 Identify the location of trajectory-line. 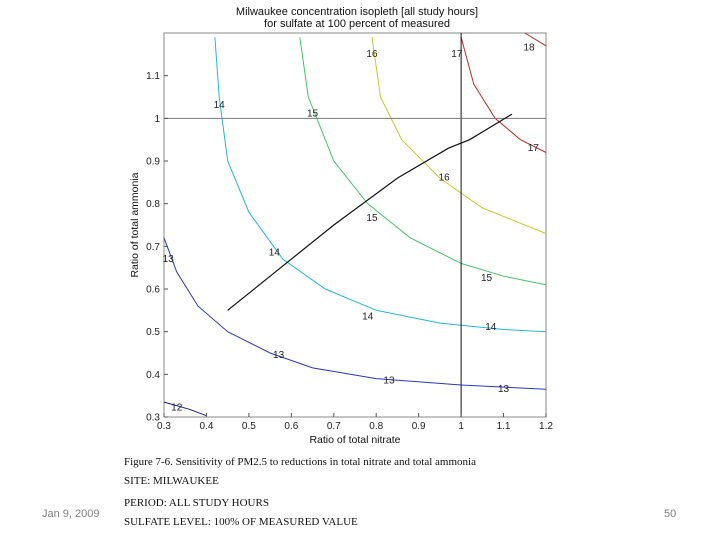
(370, 212).